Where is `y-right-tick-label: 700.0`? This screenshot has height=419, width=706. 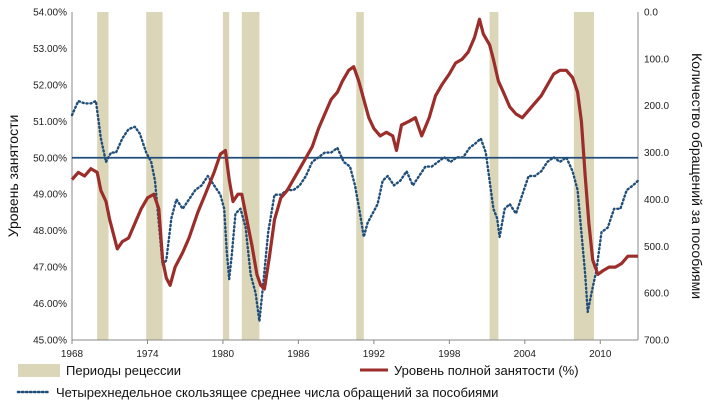
y-right-tick-label: 700.0 is located at coordinates (656, 341).